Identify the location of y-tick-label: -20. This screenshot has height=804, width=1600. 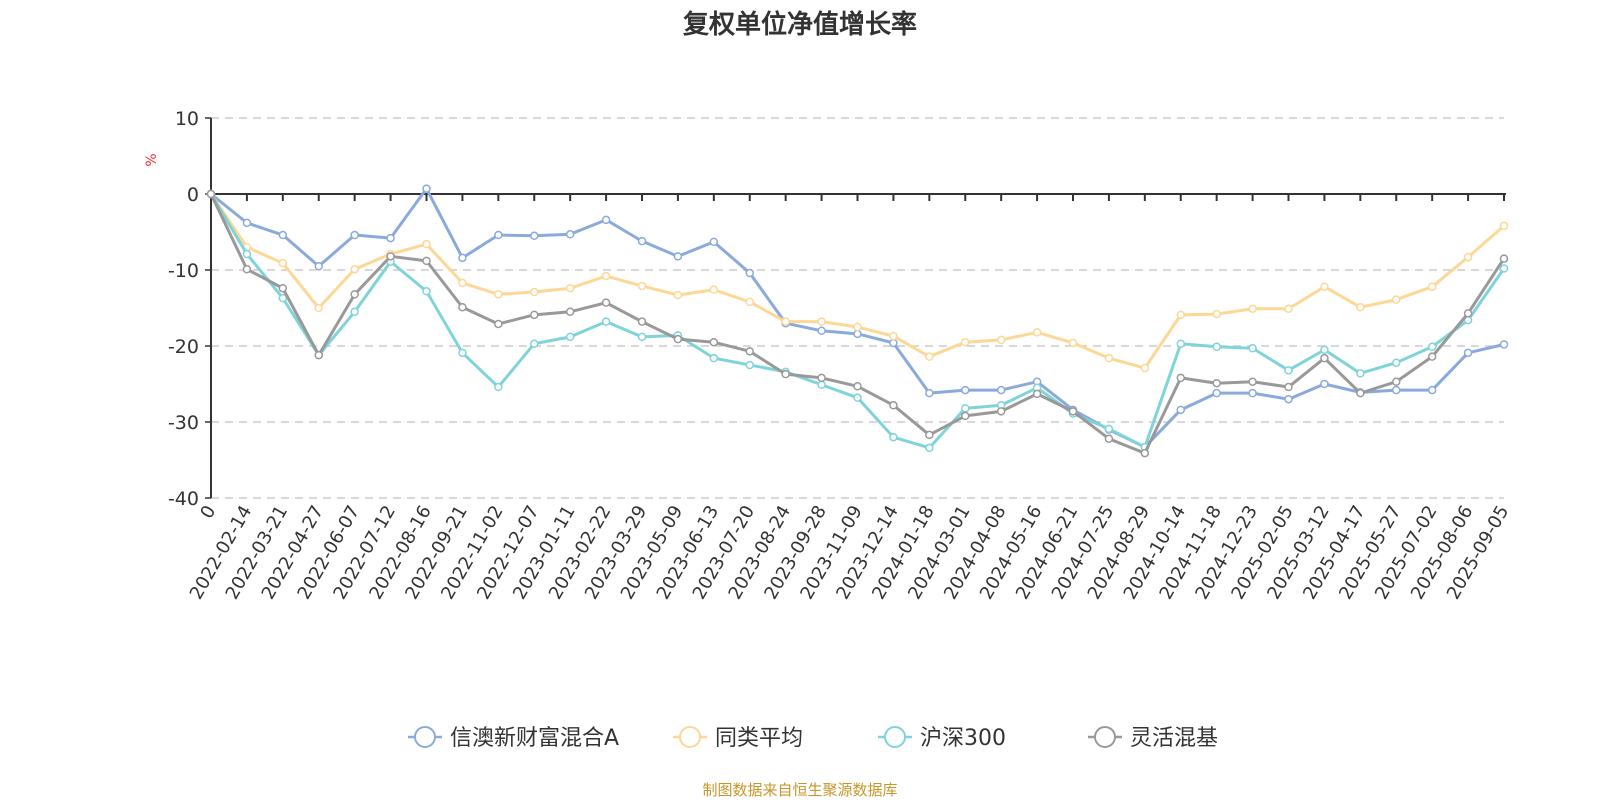
(183, 347).